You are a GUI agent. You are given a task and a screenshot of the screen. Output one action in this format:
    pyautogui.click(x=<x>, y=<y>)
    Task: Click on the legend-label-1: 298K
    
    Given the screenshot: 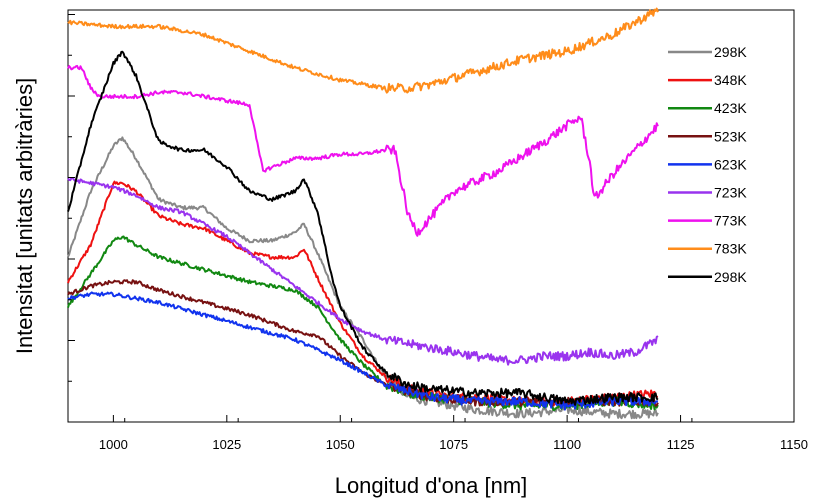 What is the action you would take?
    pyautogui.click(x=730, y=52)
    